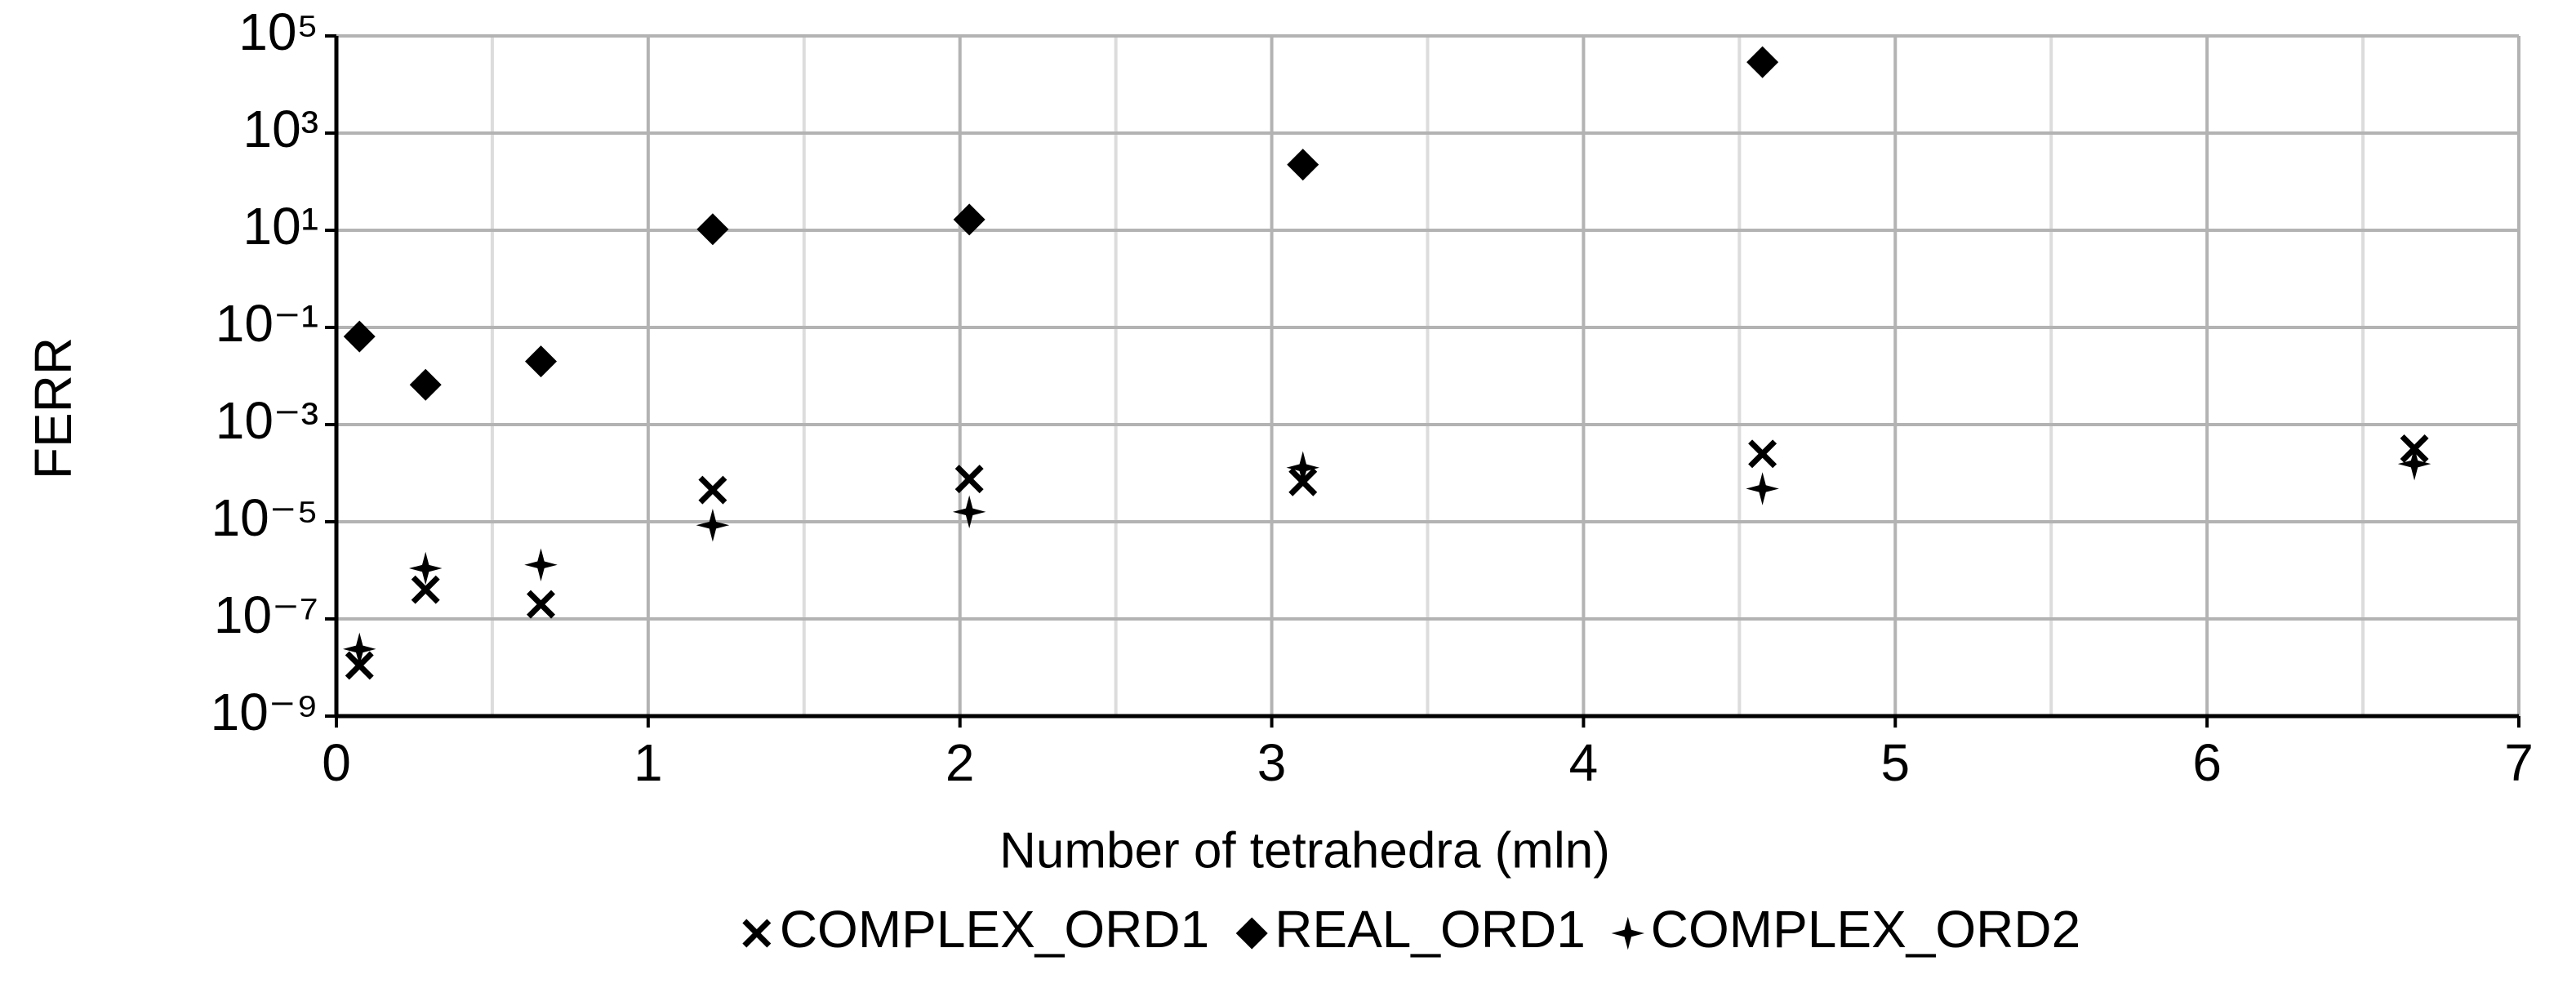 The width and height of the screenshot is (2576, 988). Describe the element at coordinates (264, 712) in the screenshot. I see `y-tick-label: 10⁻⁹` at that location.